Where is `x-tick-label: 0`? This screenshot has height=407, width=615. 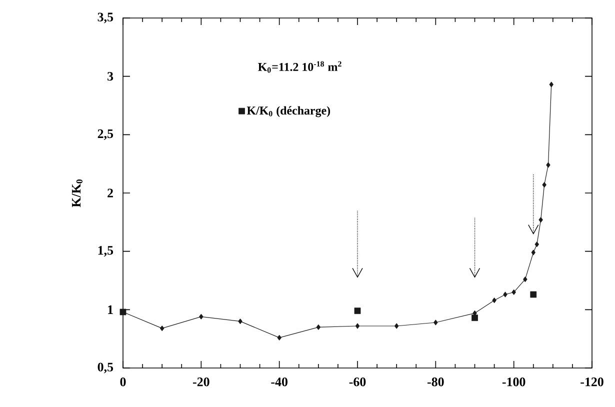
x-tick-label: 0 is located at coordinates (123, 382).